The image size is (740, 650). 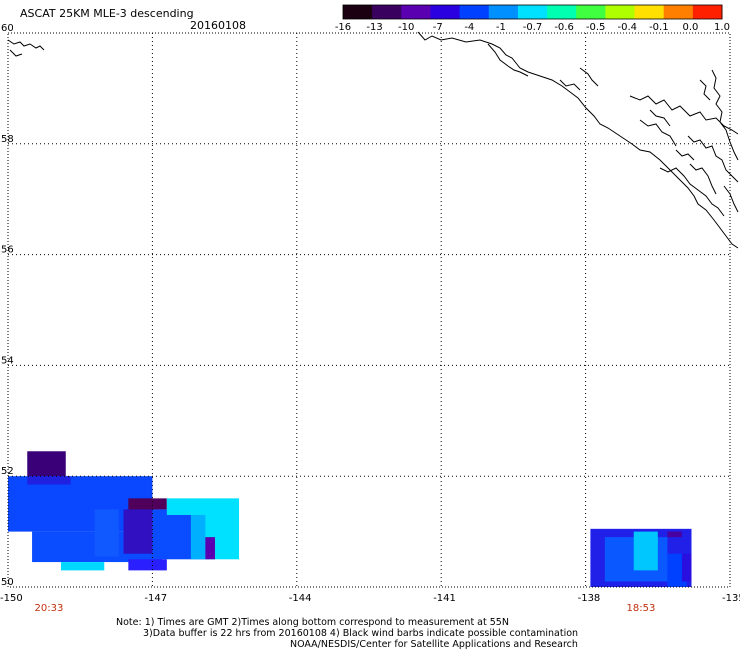 What do you see at coordinates (155, 598) in the screenshot?
I see `longitude-label: -147` at bounding box center [155, 598].